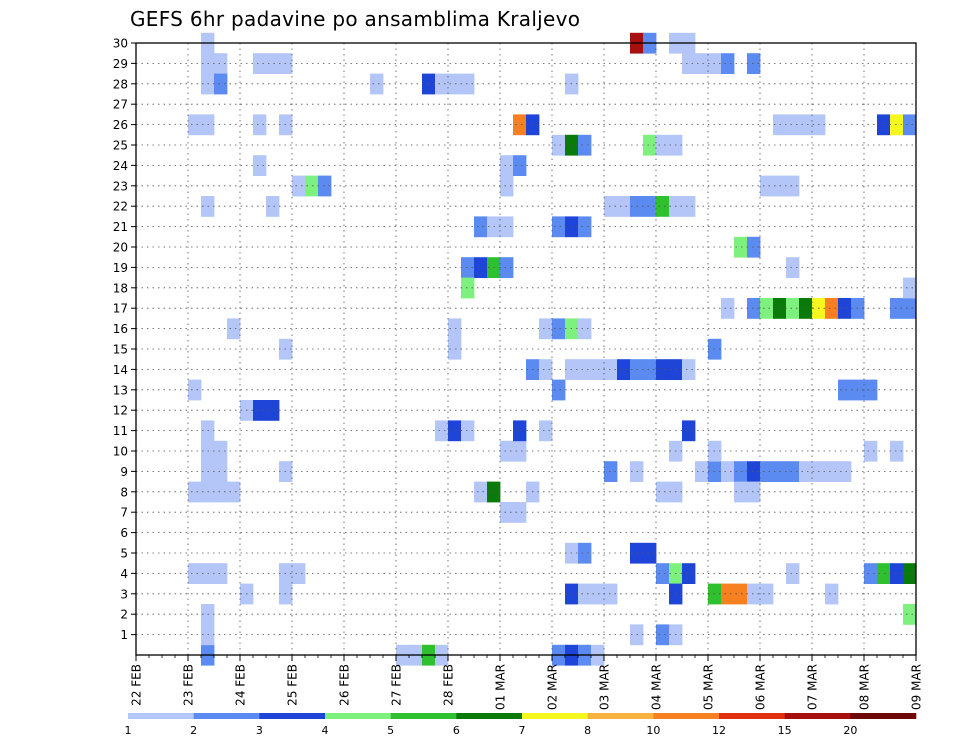  I want to click on y-tick-label: 10, so click(120, 452).